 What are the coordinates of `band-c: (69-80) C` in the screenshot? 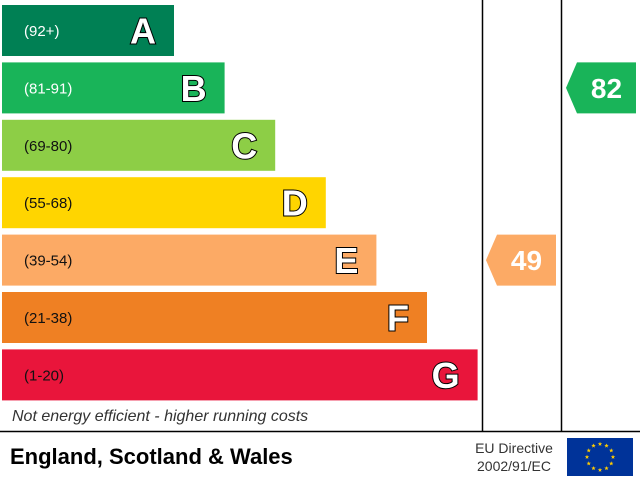 It's located at (139, 145).